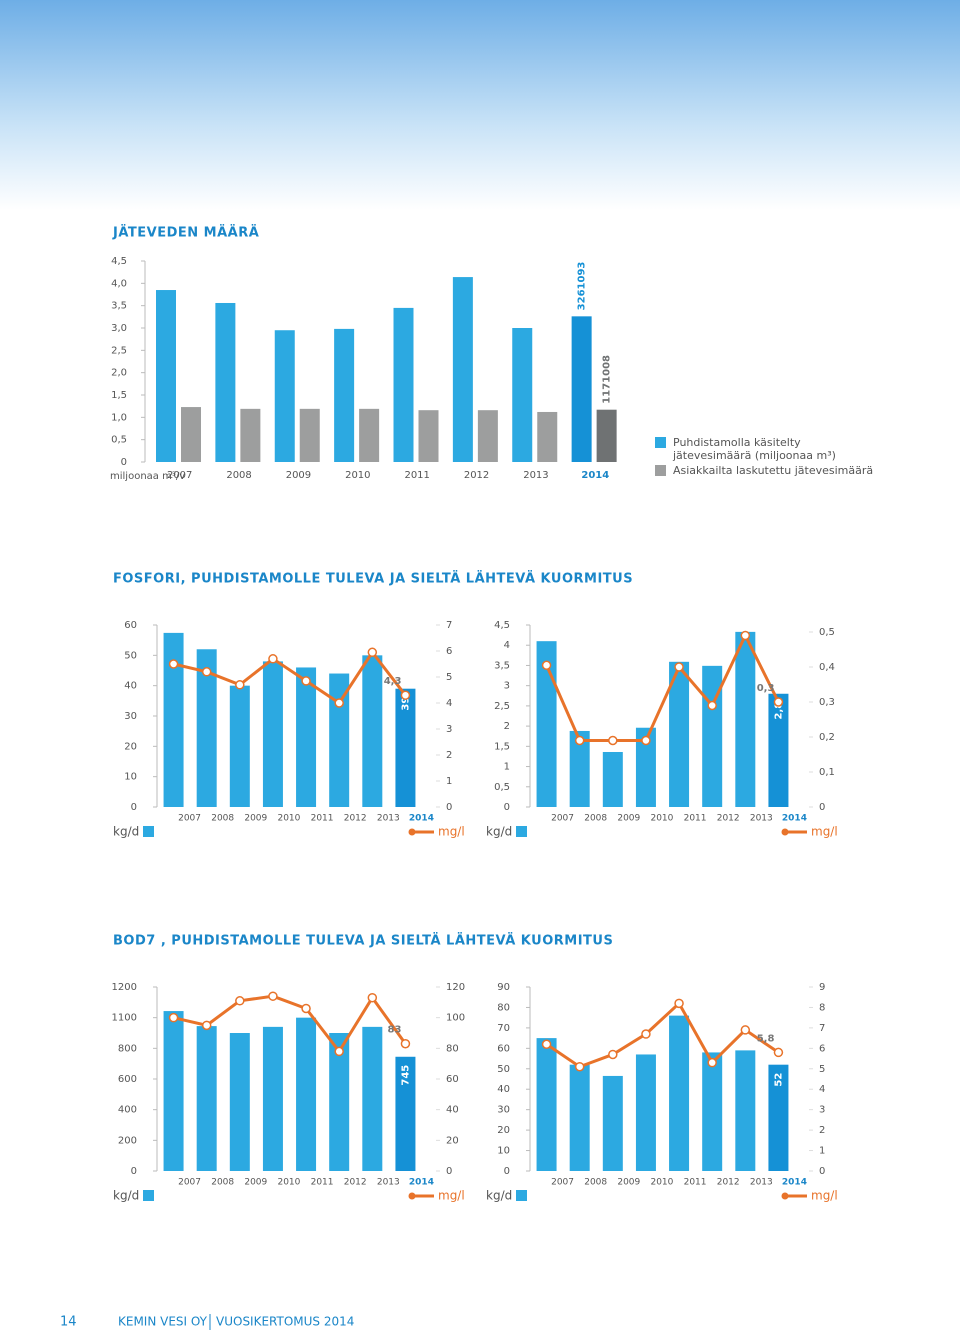 The image size is (960, 1332). Describe the element at coordinates (119, 283) in the screenshot. I see `y-tick-label: 4,0` at that location.